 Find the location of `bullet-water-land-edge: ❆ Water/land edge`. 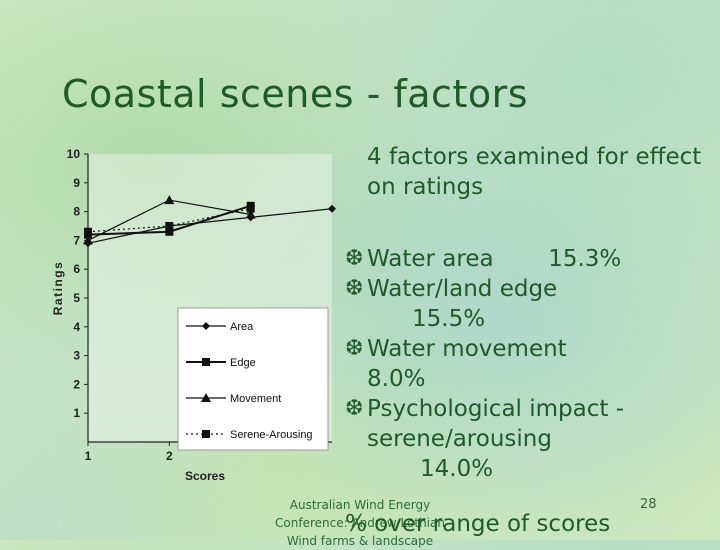

bullet-water-land-edge: ❆ Water/land edge is located at coordinates (530, 289).